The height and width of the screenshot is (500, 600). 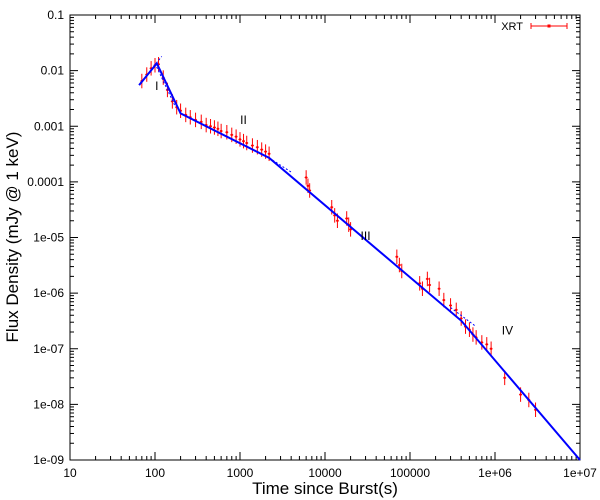 What do you see at coordinates (12, 237) in the screenshot?
I see `y-axis-title: Flux Density (mJy @ 1 keV)` at bounding box center [12, 237].